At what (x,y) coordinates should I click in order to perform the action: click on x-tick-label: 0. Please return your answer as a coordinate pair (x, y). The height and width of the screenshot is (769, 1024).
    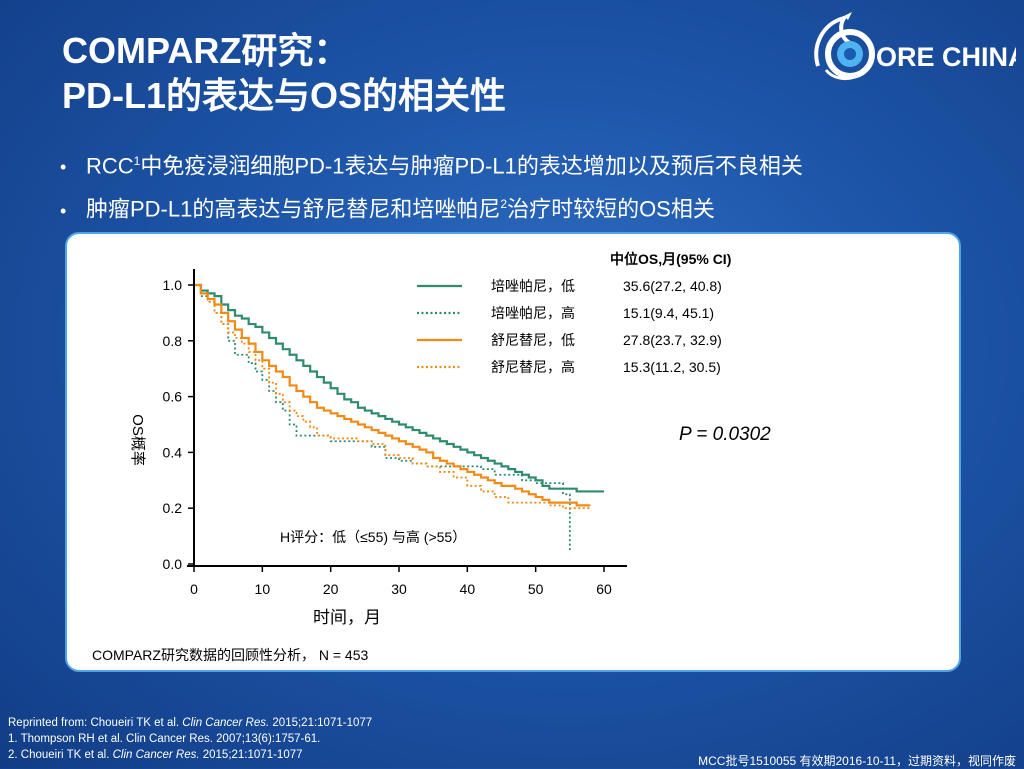
    Looking at the image, I should click on (194, 589).